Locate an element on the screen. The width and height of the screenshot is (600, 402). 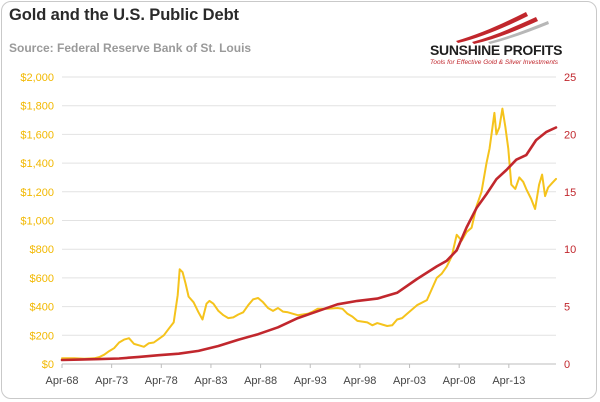
y-right-tick-label: 10 is located at coordinates (570, 250).